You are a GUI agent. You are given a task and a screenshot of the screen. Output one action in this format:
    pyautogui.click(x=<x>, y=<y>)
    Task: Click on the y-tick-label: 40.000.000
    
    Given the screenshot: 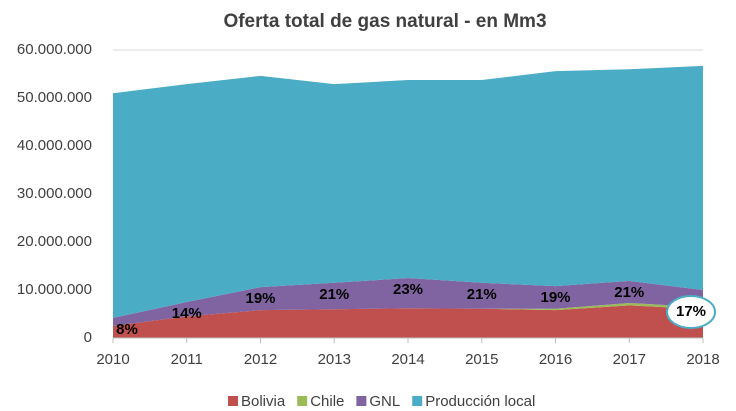 What is the action you would take?
    pyautogui.click(x=54, y=145)
    